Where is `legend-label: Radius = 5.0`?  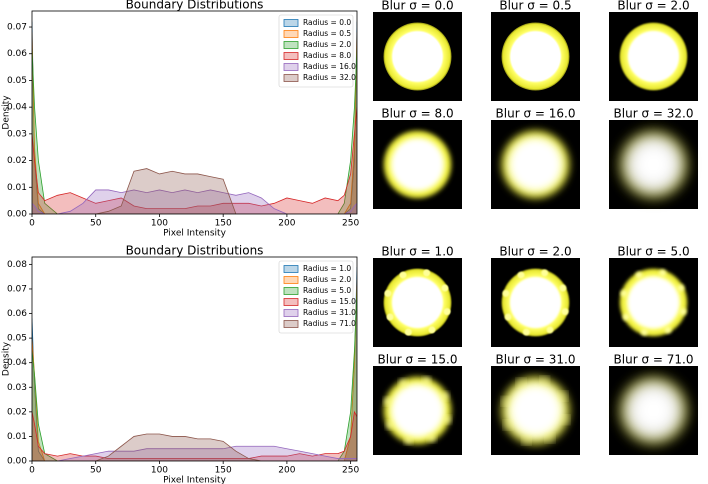
legend-label: Radius = 5.0 is located at coordinates (327, 290).